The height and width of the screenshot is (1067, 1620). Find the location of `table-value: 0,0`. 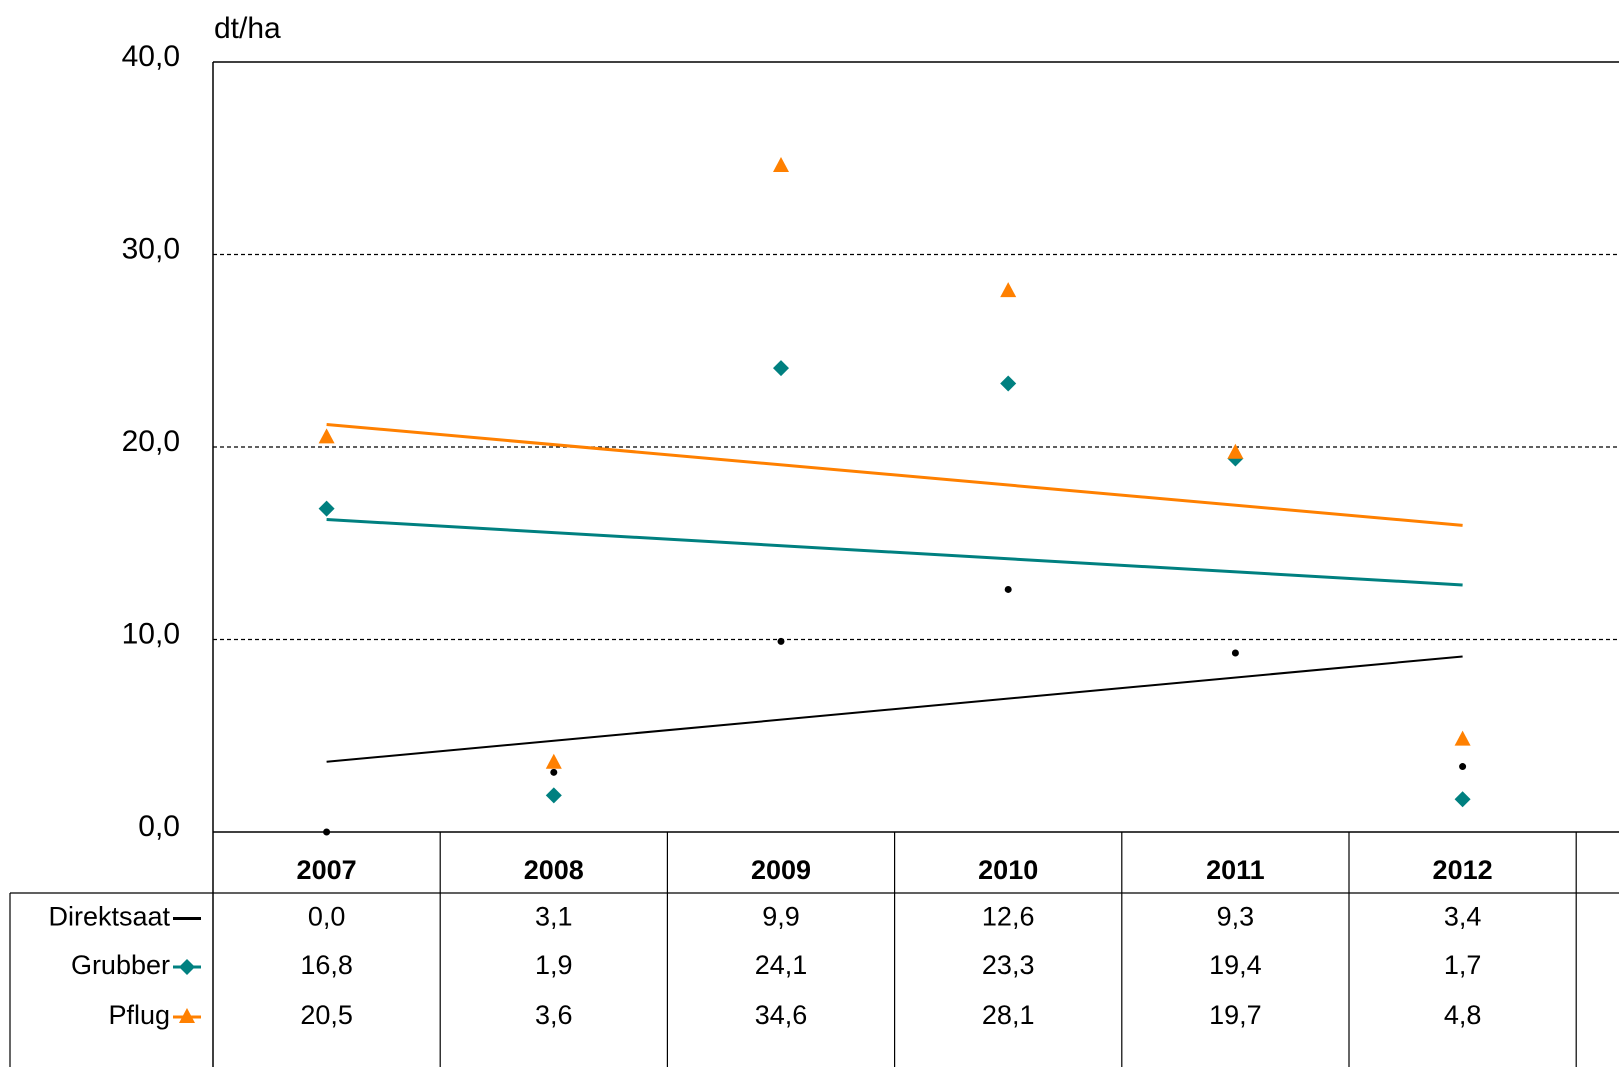

table-value: 0,0 is located at coordinates (327, 917).